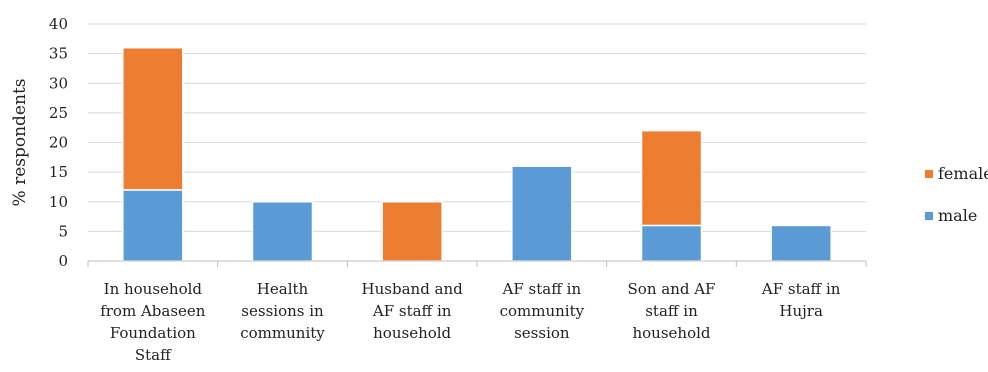 Image resolution: width=988 pixels, height=372 pixels. I want to click on y-tick-label: 25, so click(58, 113).